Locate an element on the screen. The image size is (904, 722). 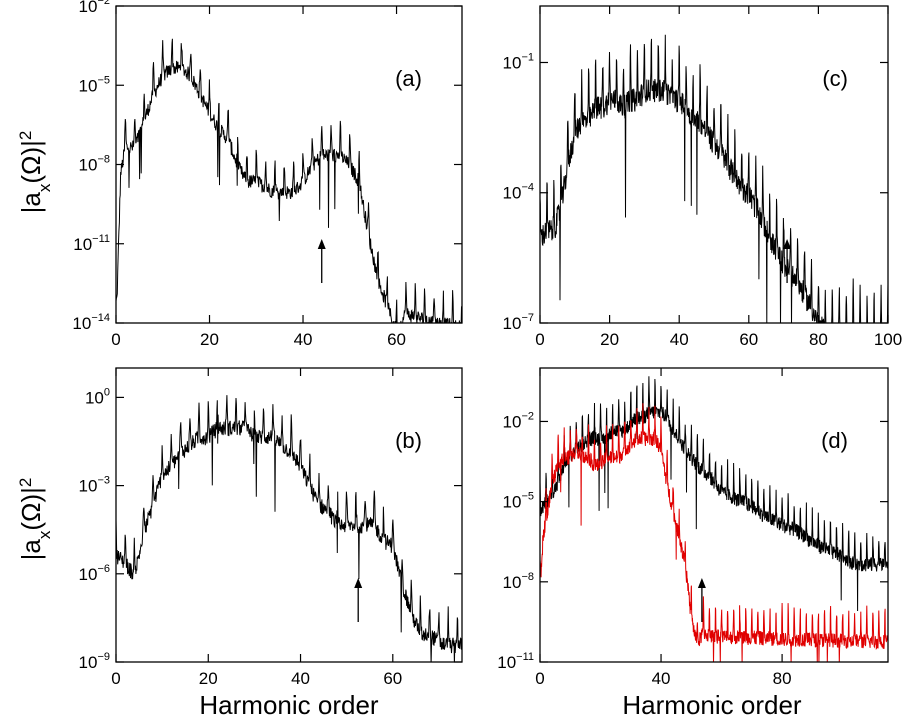
panel-label: (c) is located at coordinates (835, 78).